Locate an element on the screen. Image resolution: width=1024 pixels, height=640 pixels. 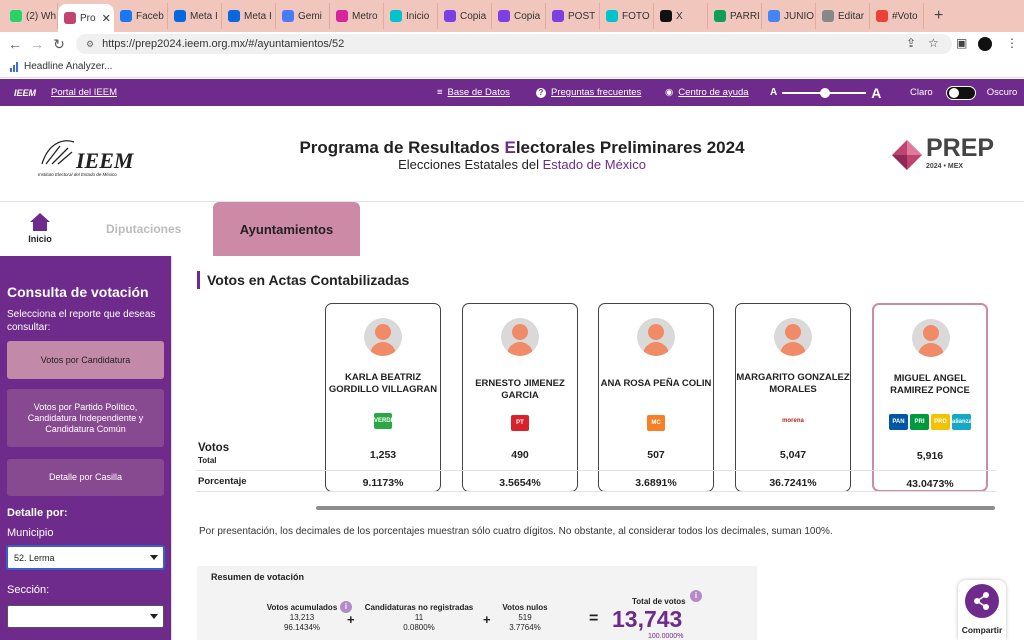
municipio-label: Municipio is located at coordinates (30, 533).